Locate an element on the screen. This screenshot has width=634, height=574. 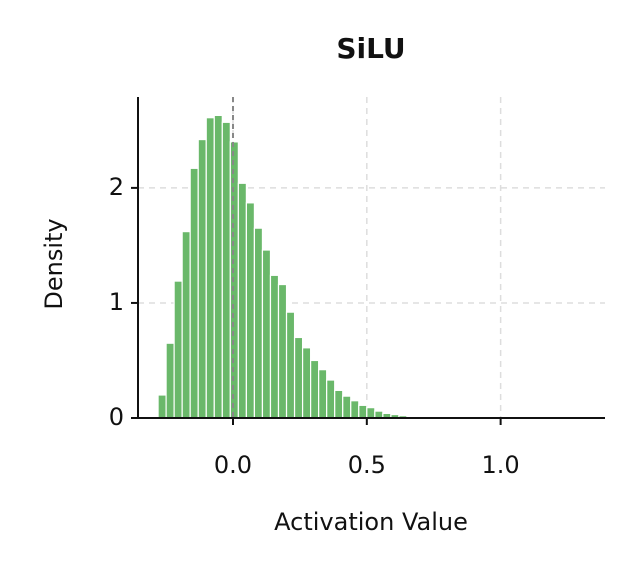
y-tick-label: 0 is located at coordinates (116, 417).